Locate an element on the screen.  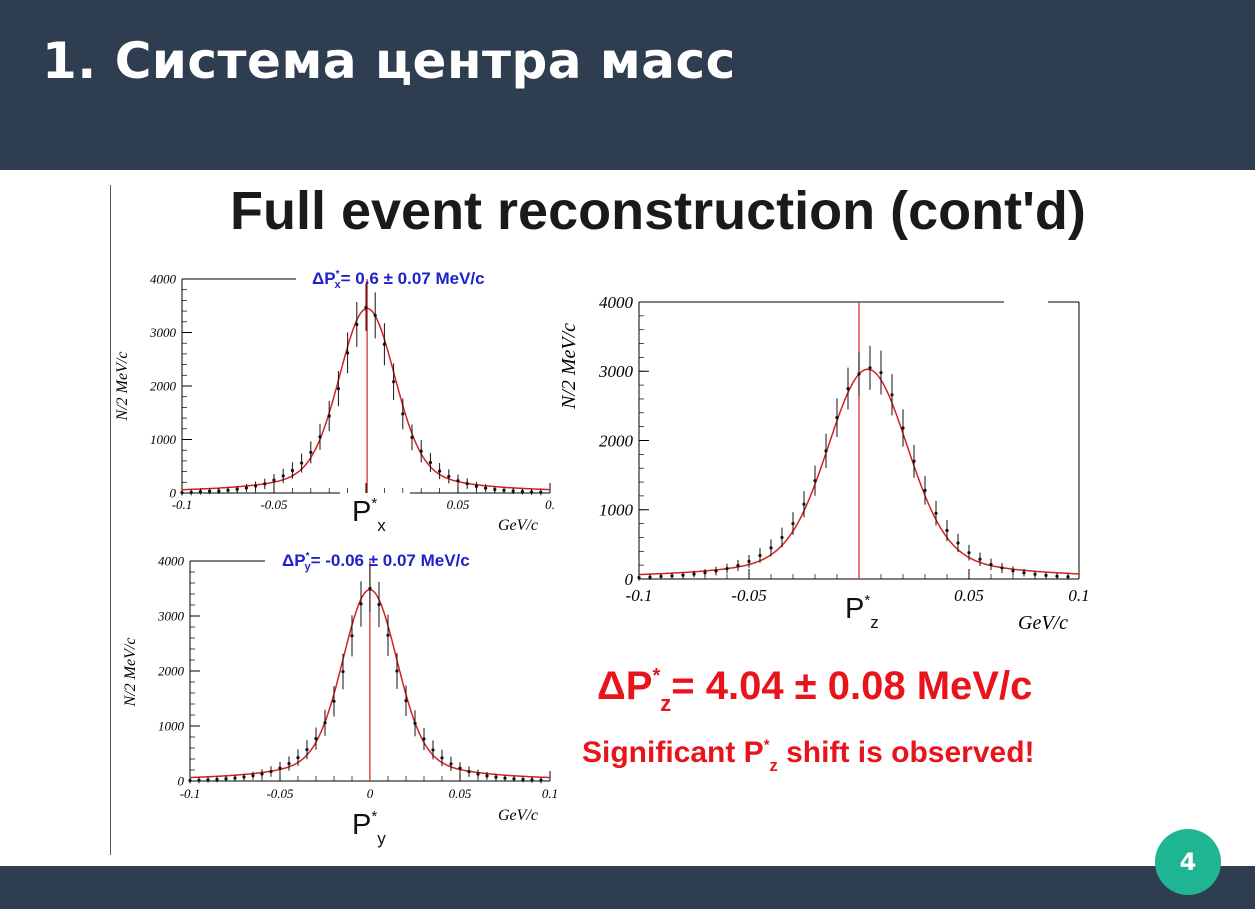
chart-px-title-sup: * is located at coordinates (338, 274).